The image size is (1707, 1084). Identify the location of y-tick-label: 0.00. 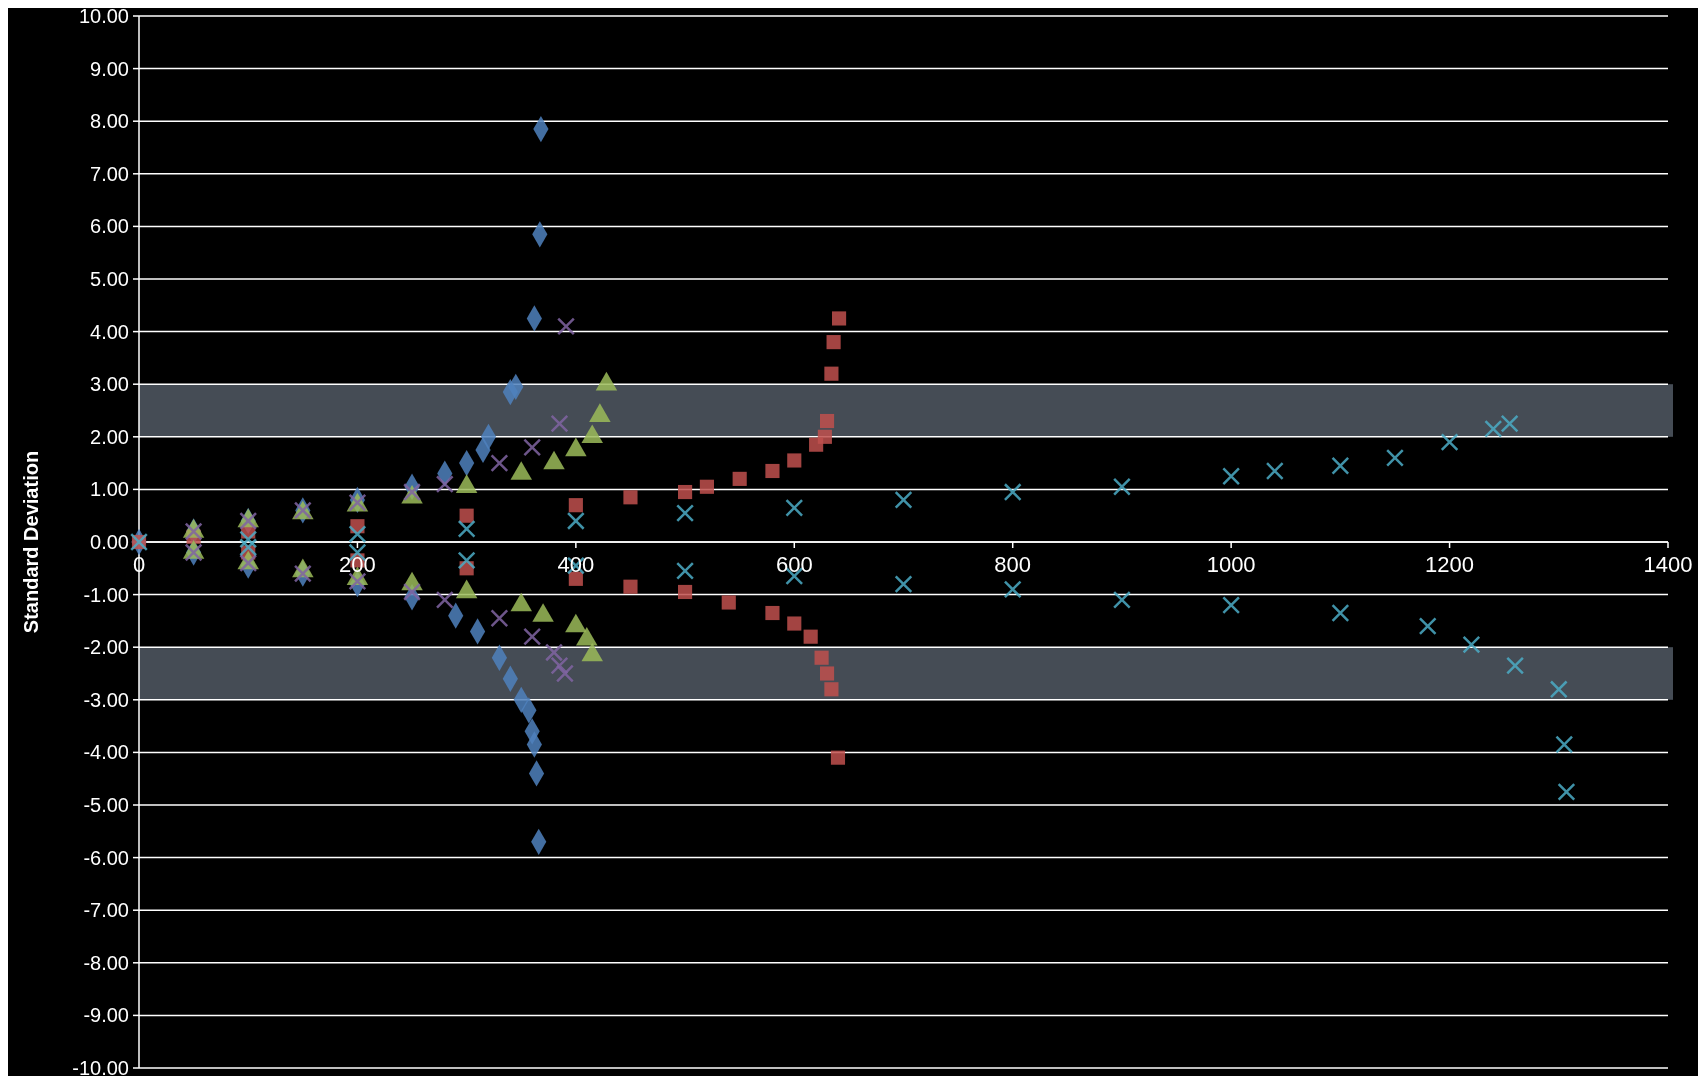
(109, 542).